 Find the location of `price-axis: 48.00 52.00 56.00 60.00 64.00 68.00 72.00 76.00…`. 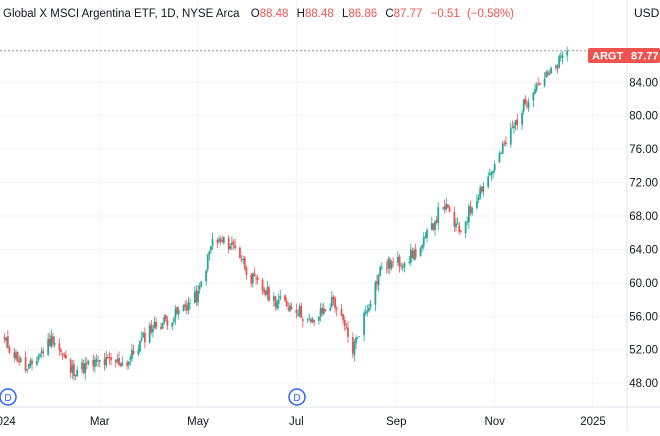

price-axis: 48.00 52.00 56.00 60.00 64.00 68.00 72.00 76.00… is located at coordinates (643, 233).